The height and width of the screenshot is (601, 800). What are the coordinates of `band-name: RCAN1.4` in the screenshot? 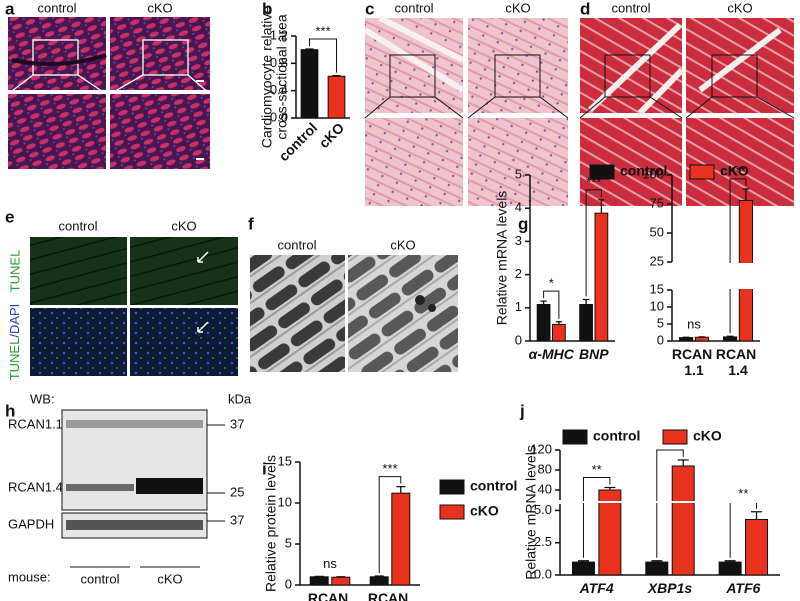 It's located at (35, 486).